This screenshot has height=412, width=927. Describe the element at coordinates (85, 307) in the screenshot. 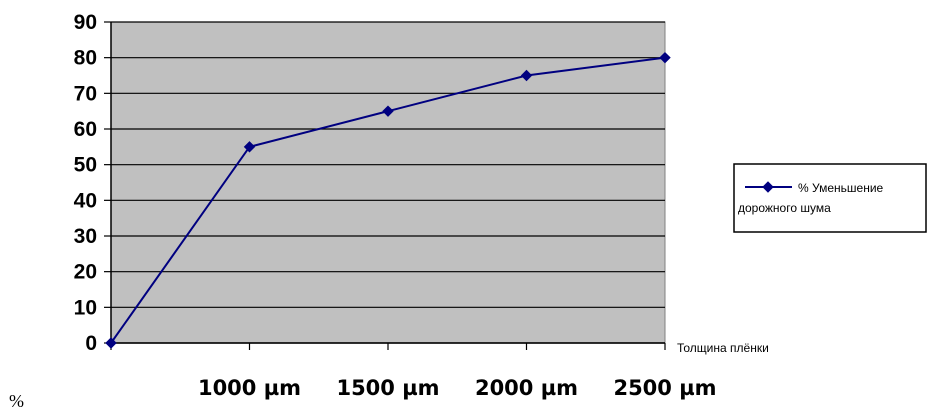

I see `y-tick-label: 10` at that location.